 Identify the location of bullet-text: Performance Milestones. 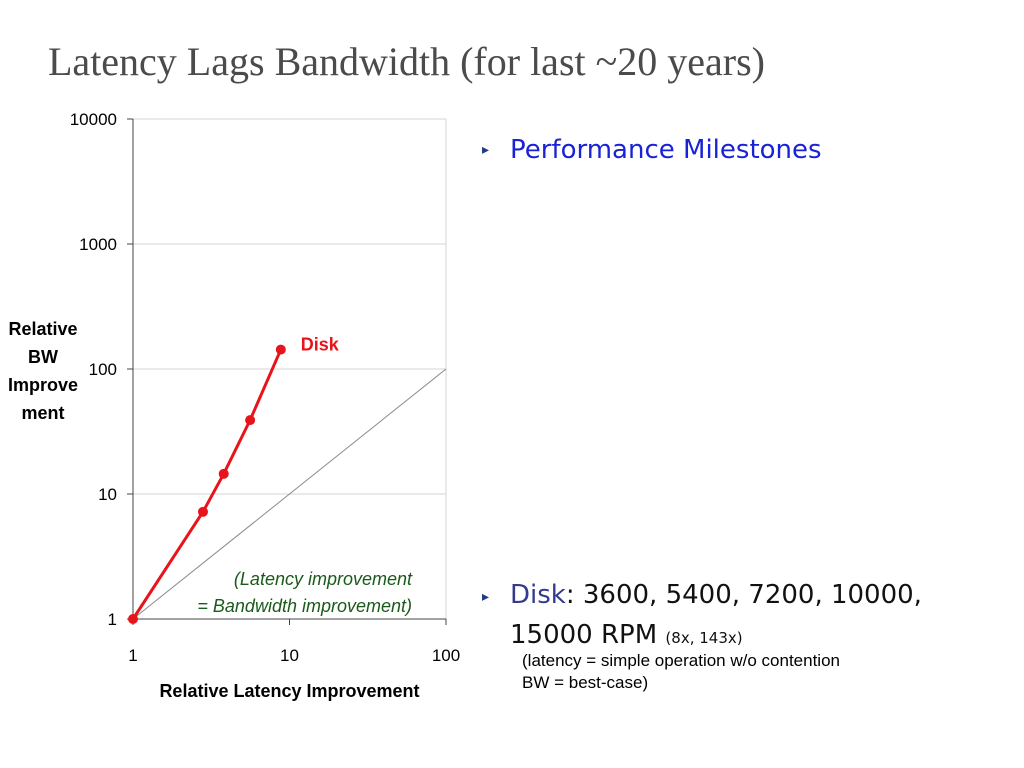
(666, 150).